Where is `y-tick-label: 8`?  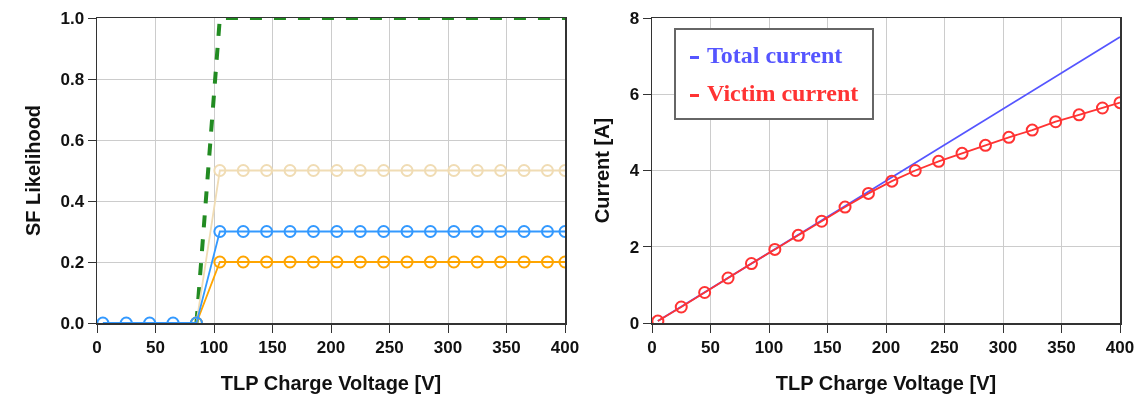
y-tick-label: 8 is located at coordinates (634, 18).